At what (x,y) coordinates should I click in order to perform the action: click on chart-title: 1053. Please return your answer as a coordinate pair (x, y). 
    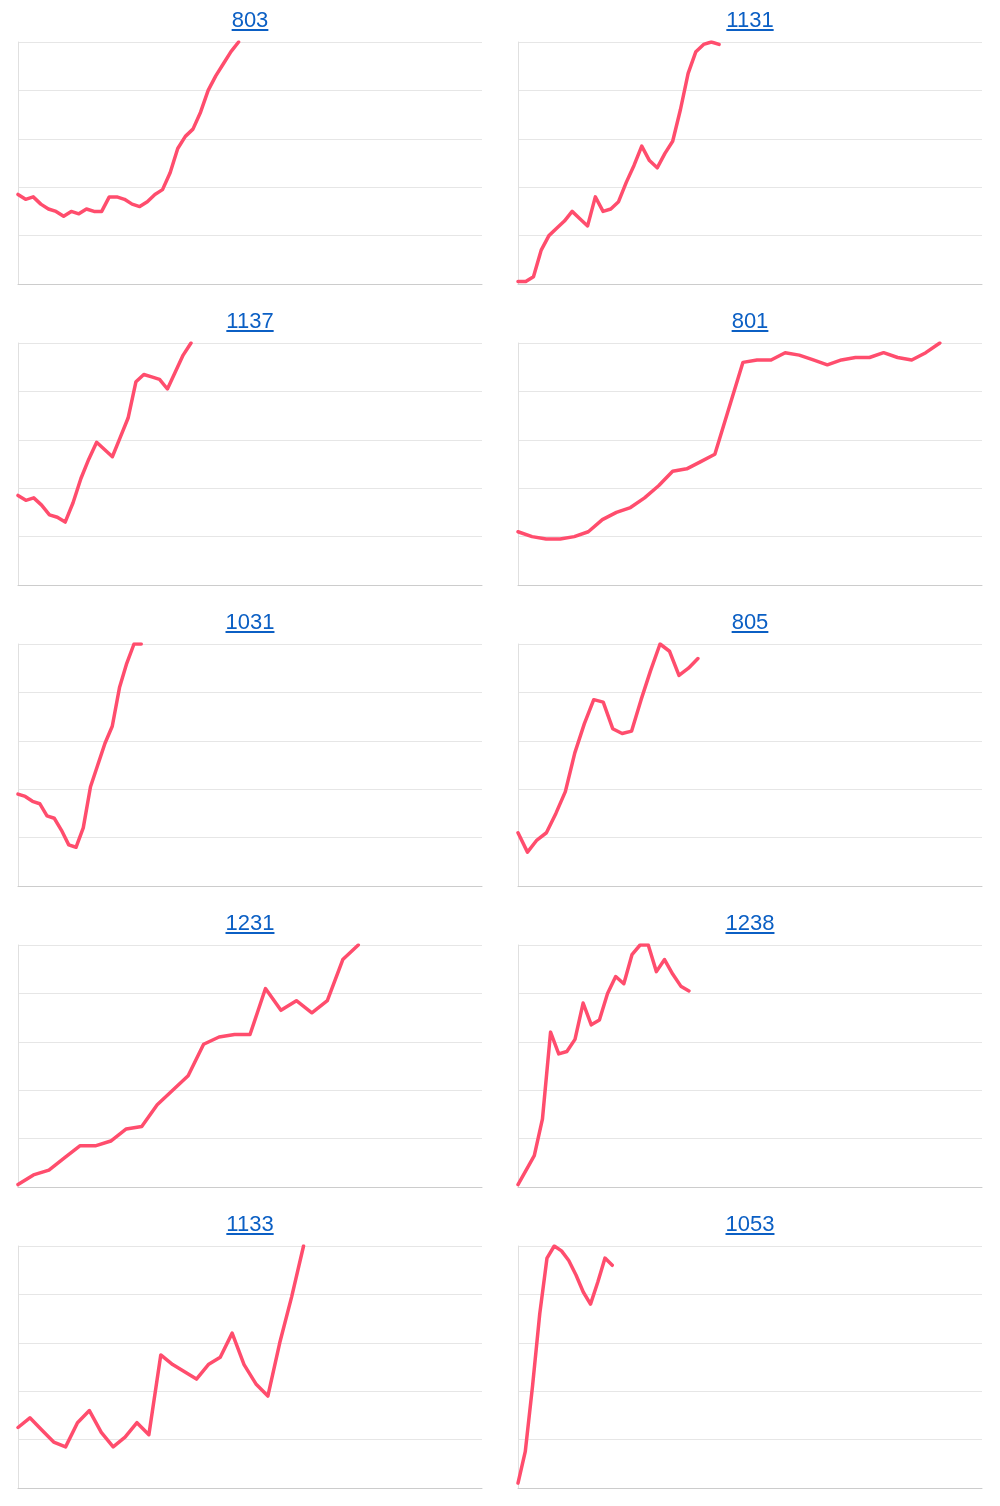
    Looking at the image, I should click on (750, 1224).